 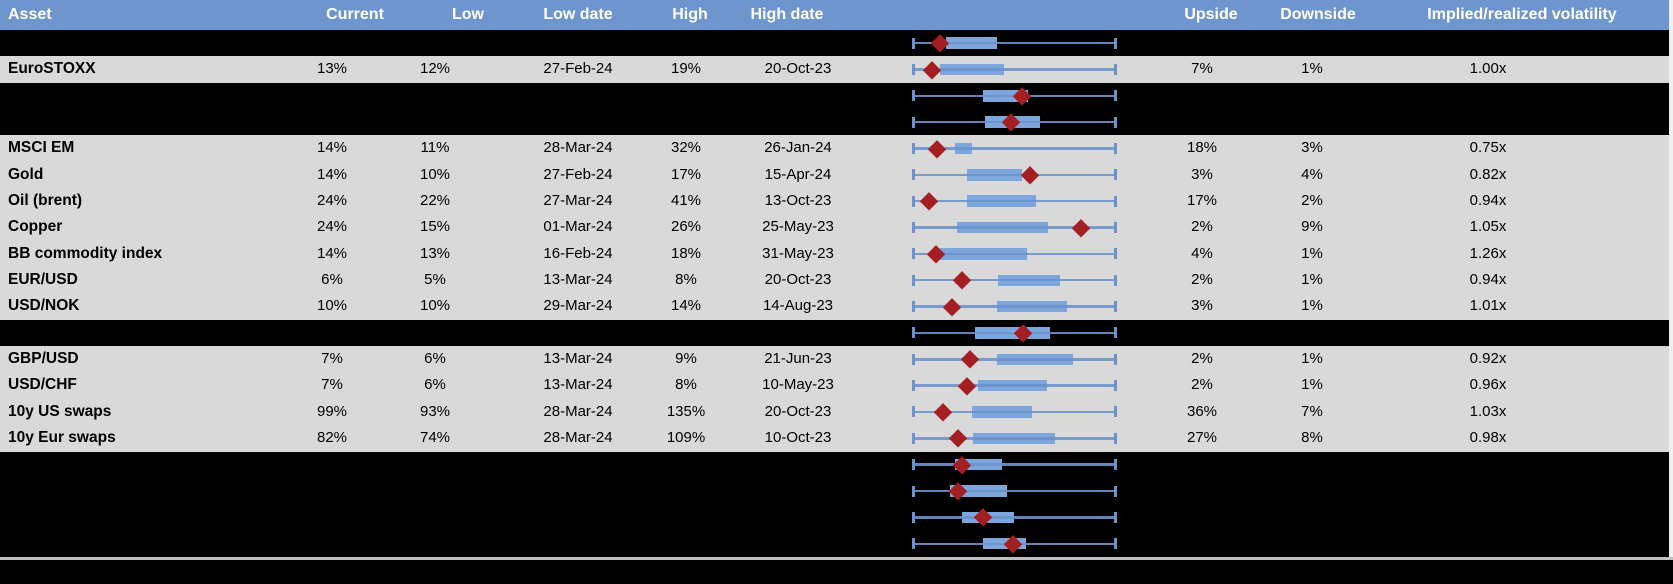 I want to click on current-value: 7%, so click(x=332, y=385).